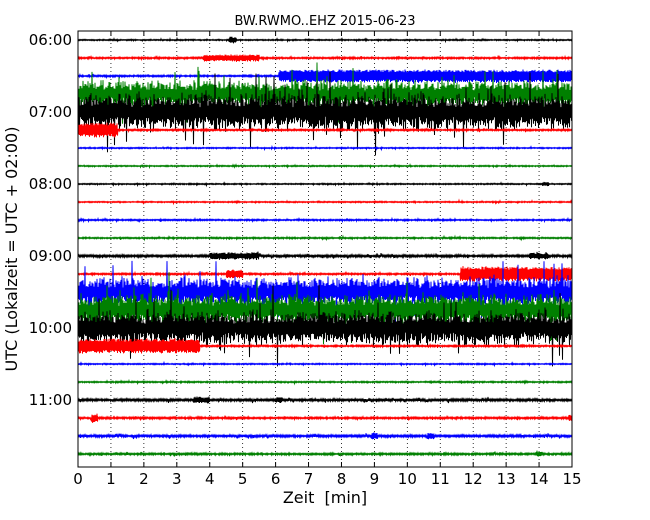 The width and height of the screenshot is (650, 520). What do you see at coordinates (571, 479) in the screenshot?
I see `x-tick-label-15: 15` at bounding box center [571, 479].